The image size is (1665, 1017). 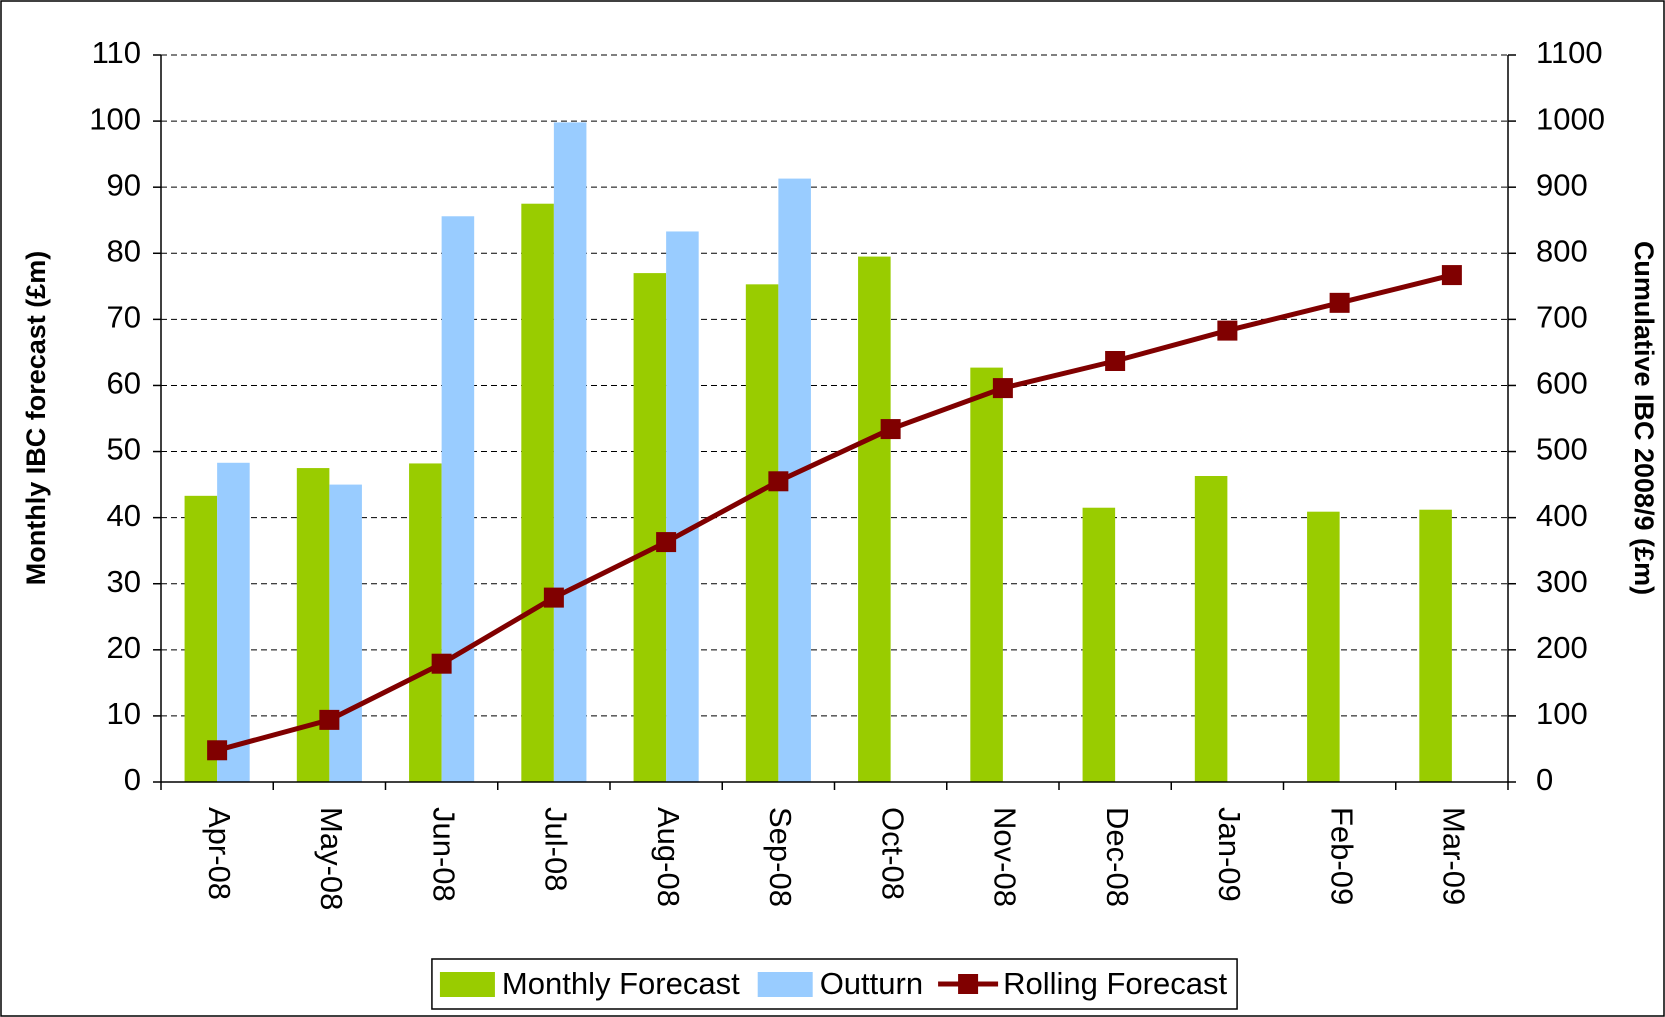 I want to click on y-tick-label: 100, so click(x=115, y=118).